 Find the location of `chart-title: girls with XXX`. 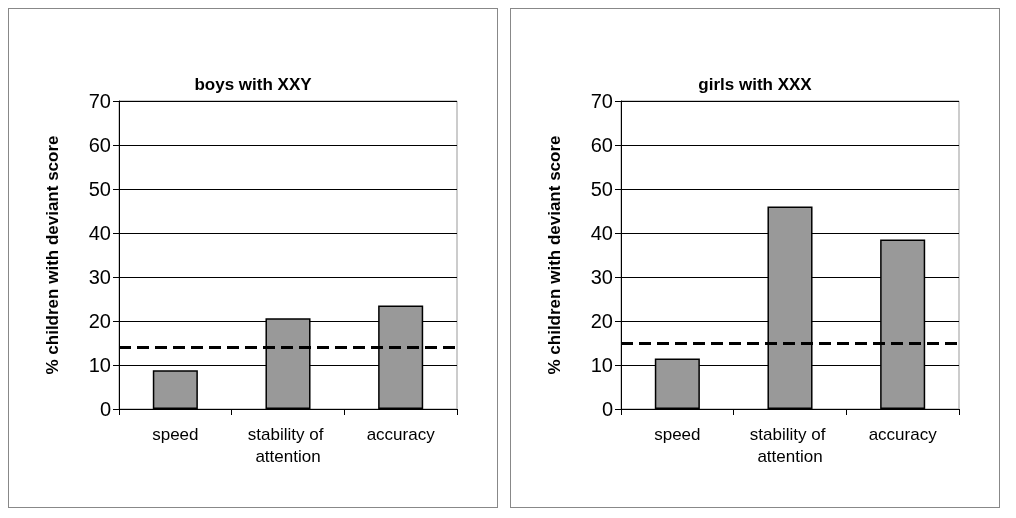

chart-title: girls with XXX is located at coordinates (755, 84).